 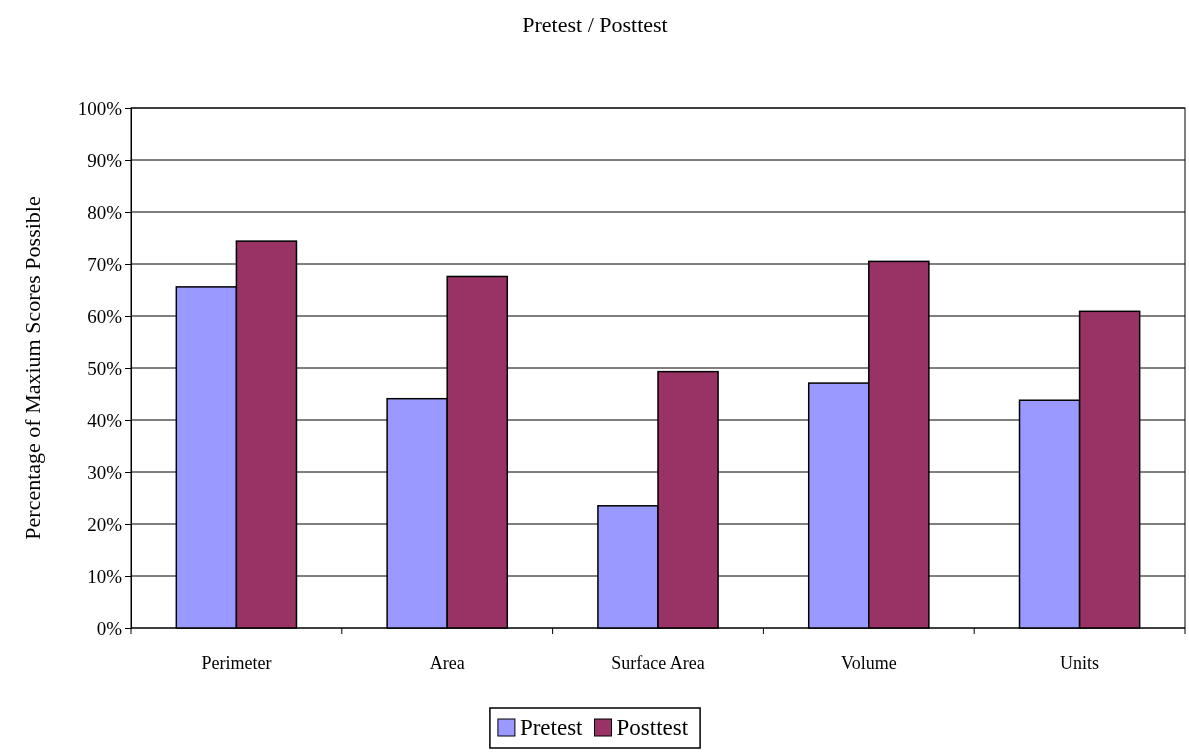 I want to click on x-tick-label: Volume, so click(x=868, y=662).